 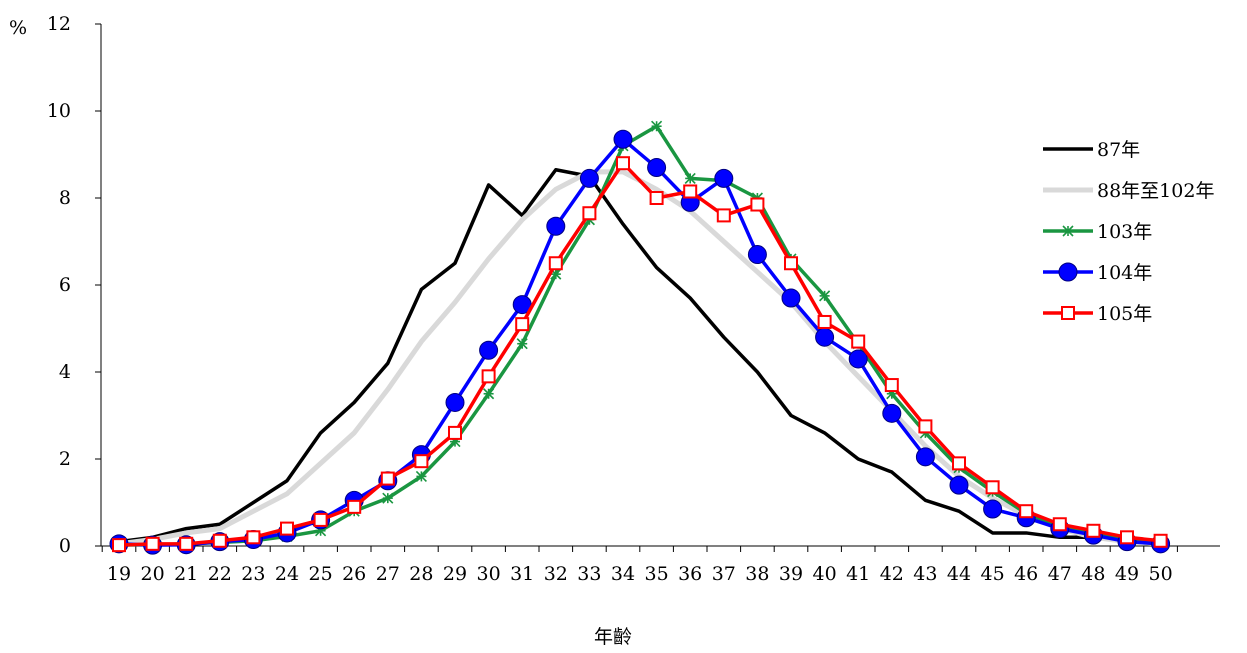 What do you see at coordinates (119, 574) in the screenshot?
I see `x-tick-label: 19` at bounding box center [119, 574].